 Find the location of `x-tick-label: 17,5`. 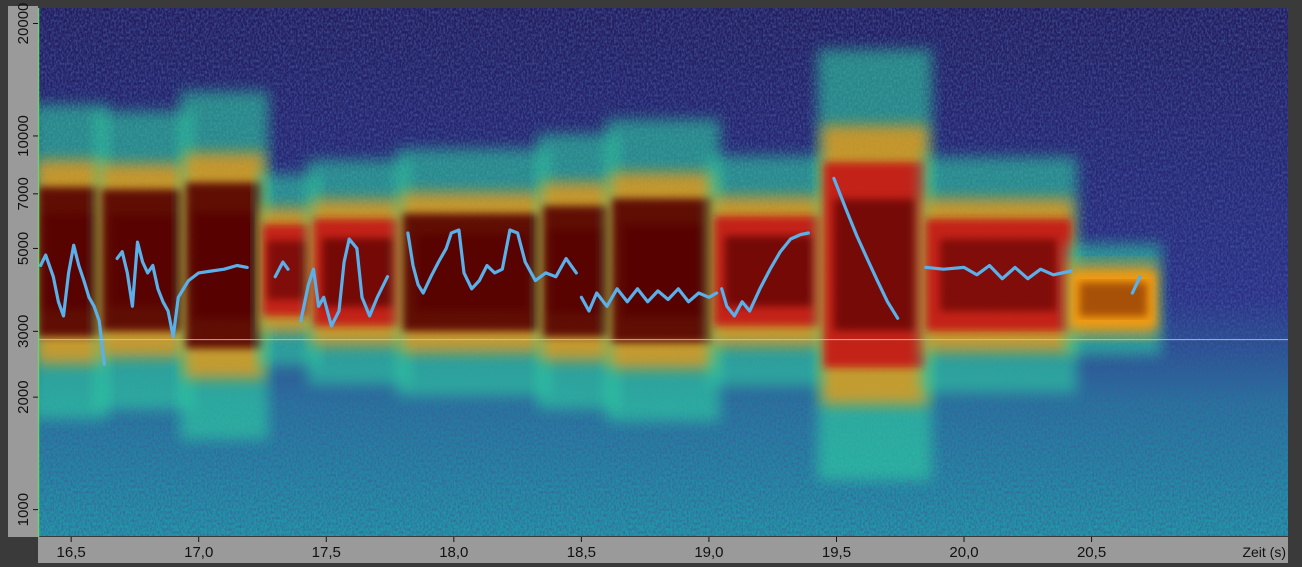

x-tick-label: 17,5 is located at coordinates (326, 552).